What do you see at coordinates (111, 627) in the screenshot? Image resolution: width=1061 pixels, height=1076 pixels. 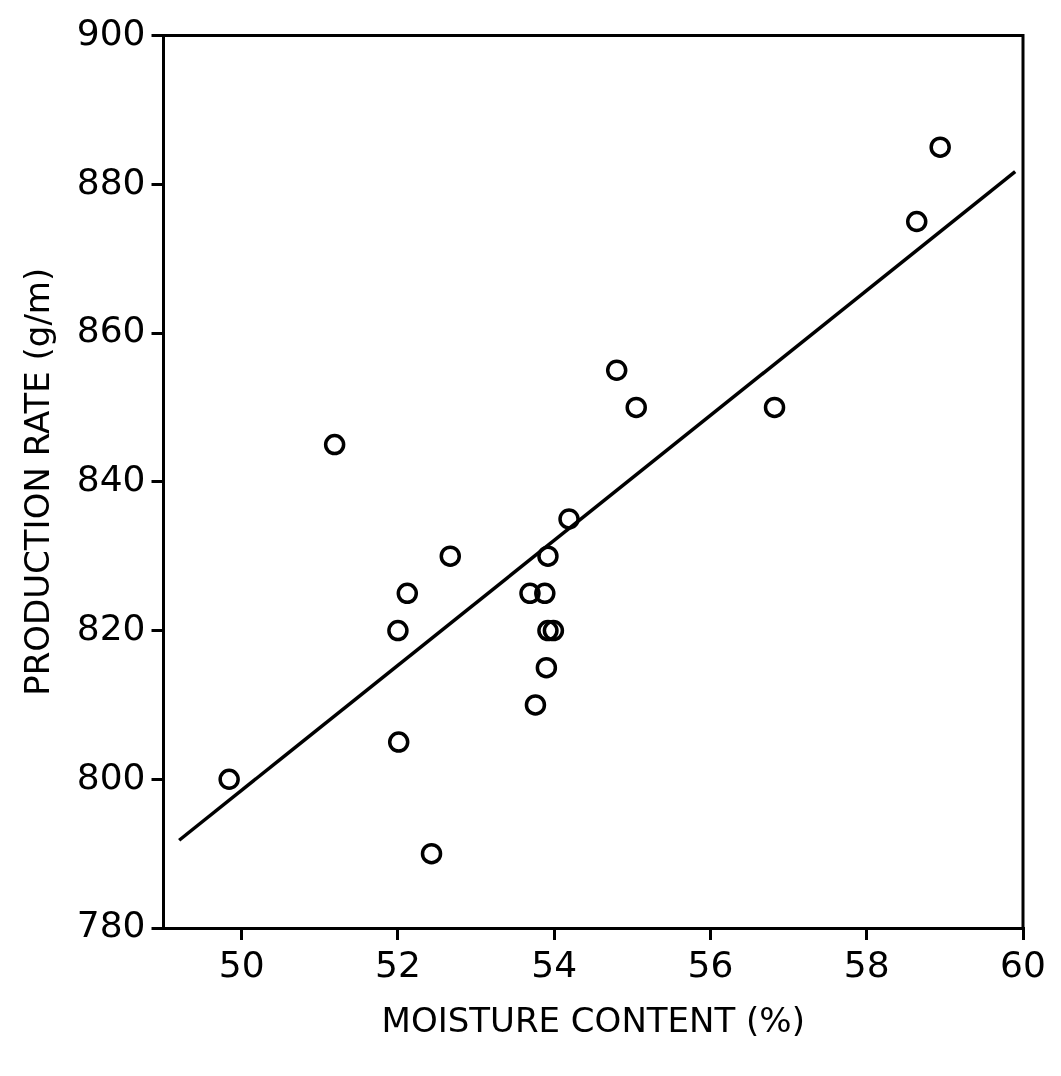 I see `y-tick-label: 820` at bounding box center [111, 627].